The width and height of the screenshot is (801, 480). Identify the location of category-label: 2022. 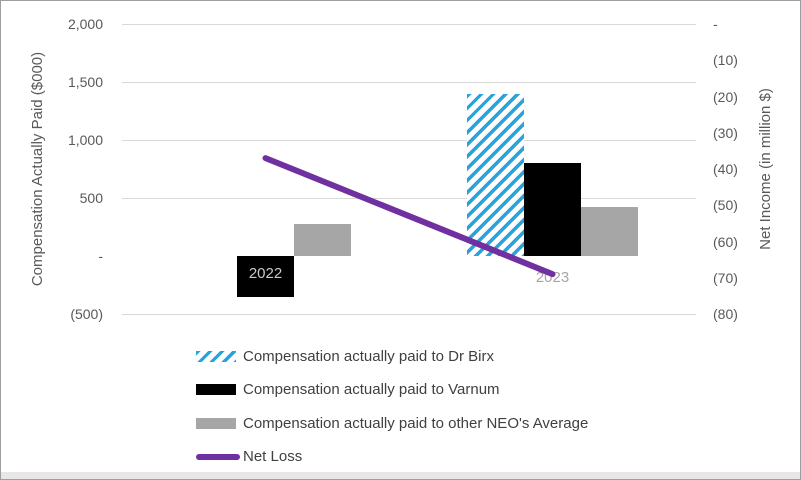
(265, 273).